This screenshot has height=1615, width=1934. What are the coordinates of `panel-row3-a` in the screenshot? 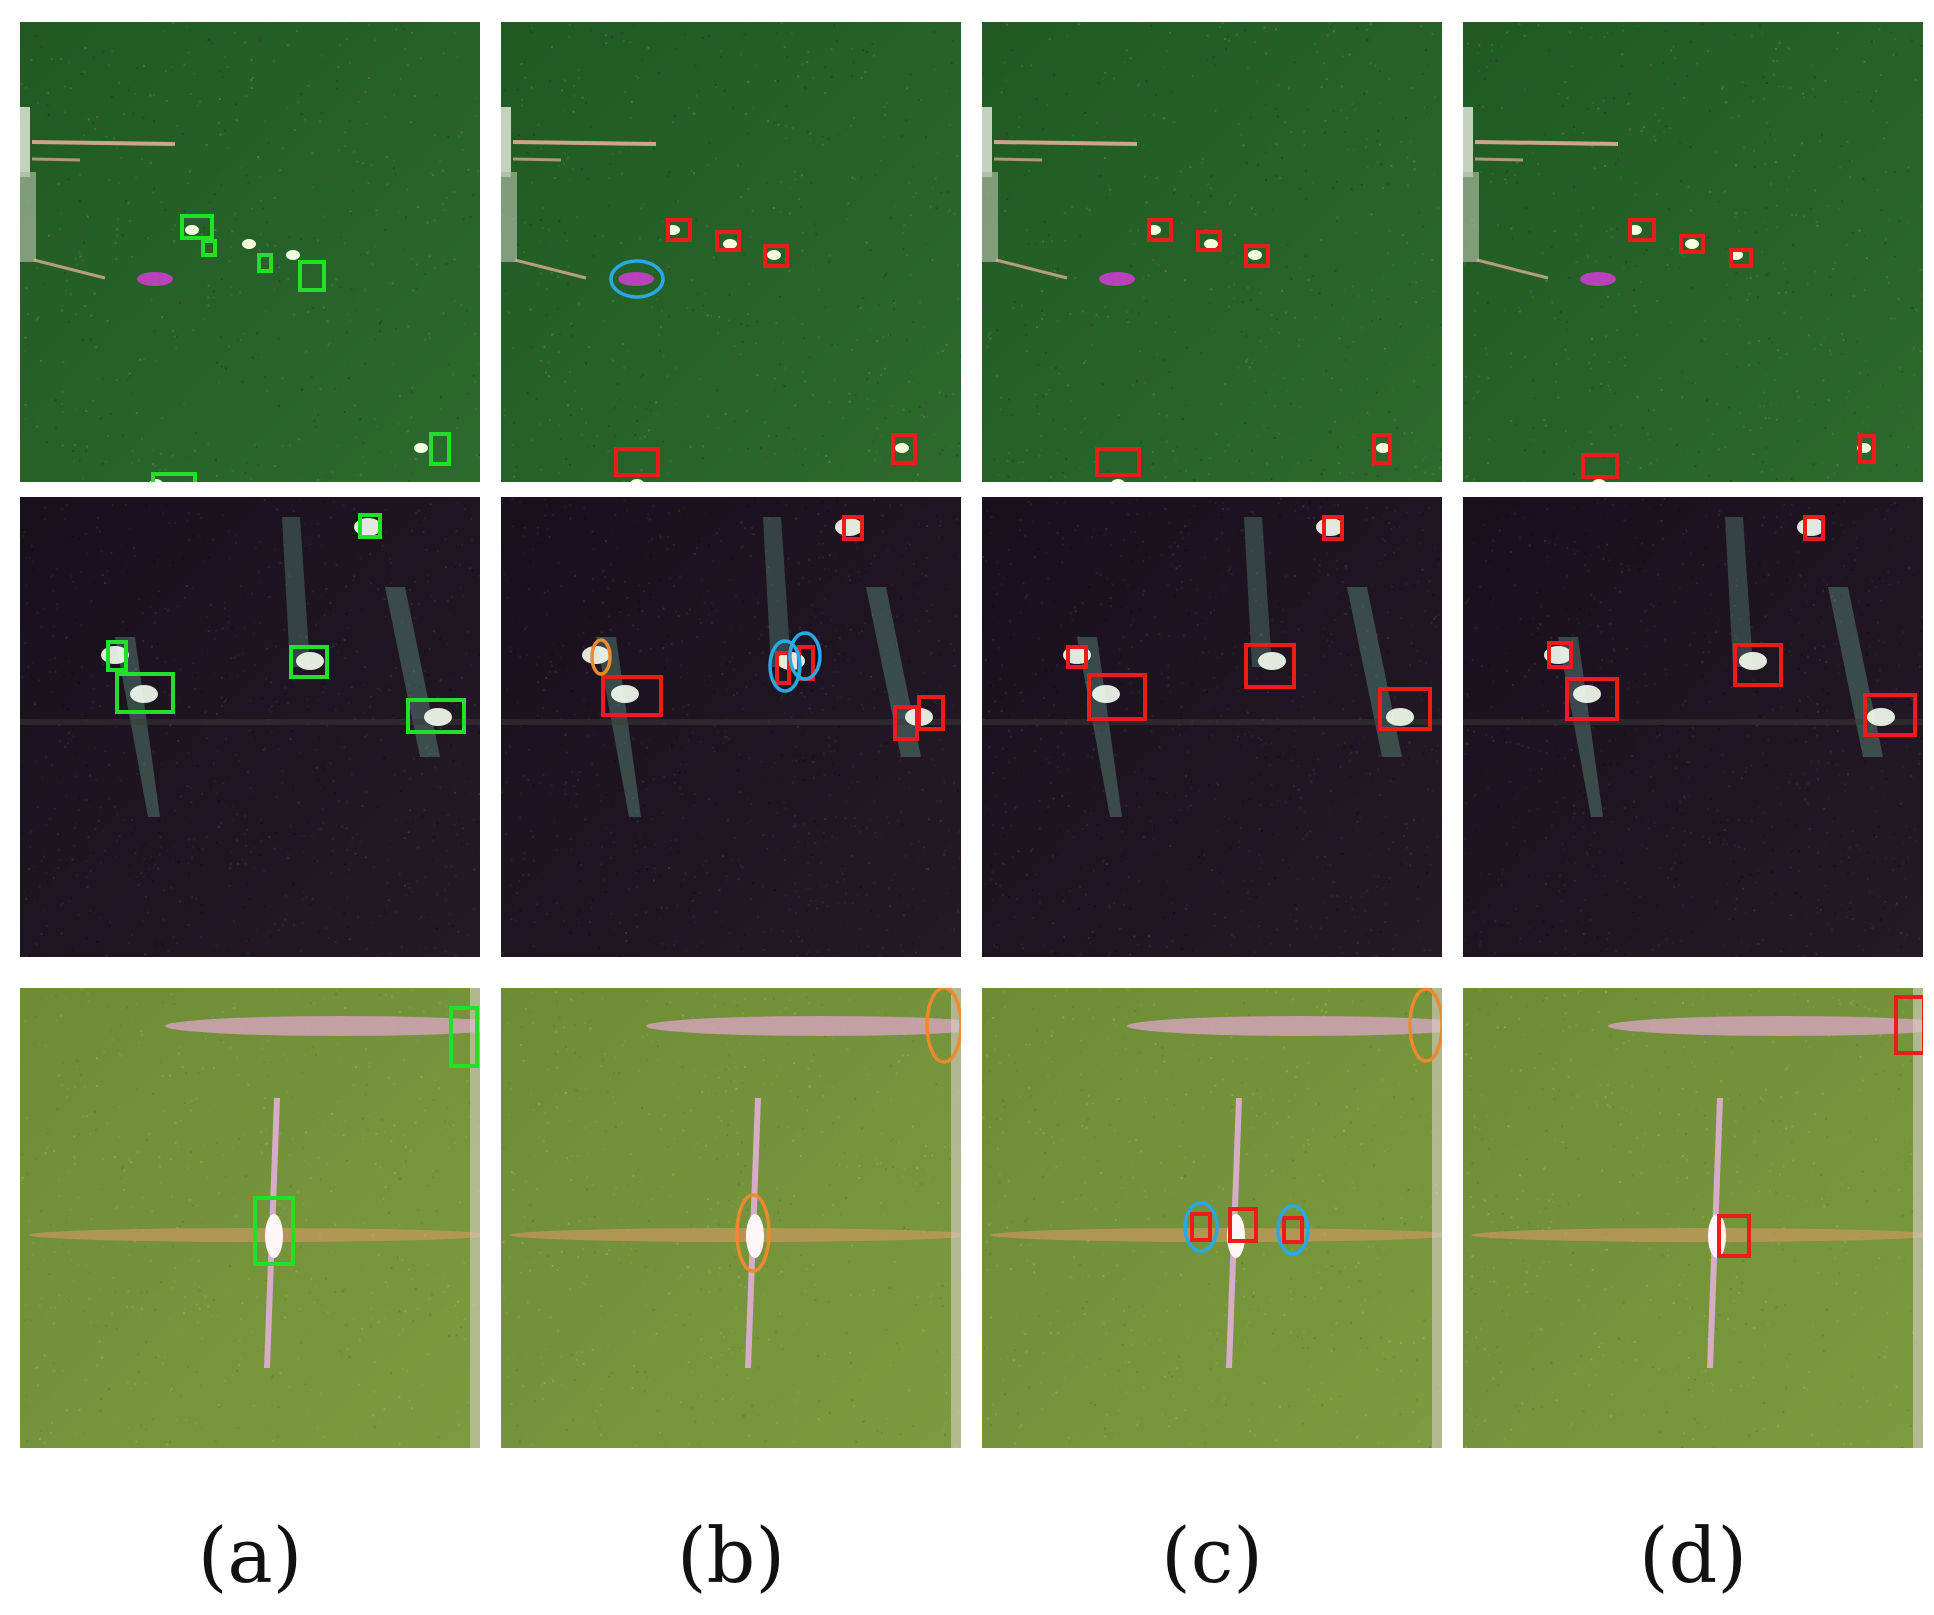 It's located at (250, 1218).